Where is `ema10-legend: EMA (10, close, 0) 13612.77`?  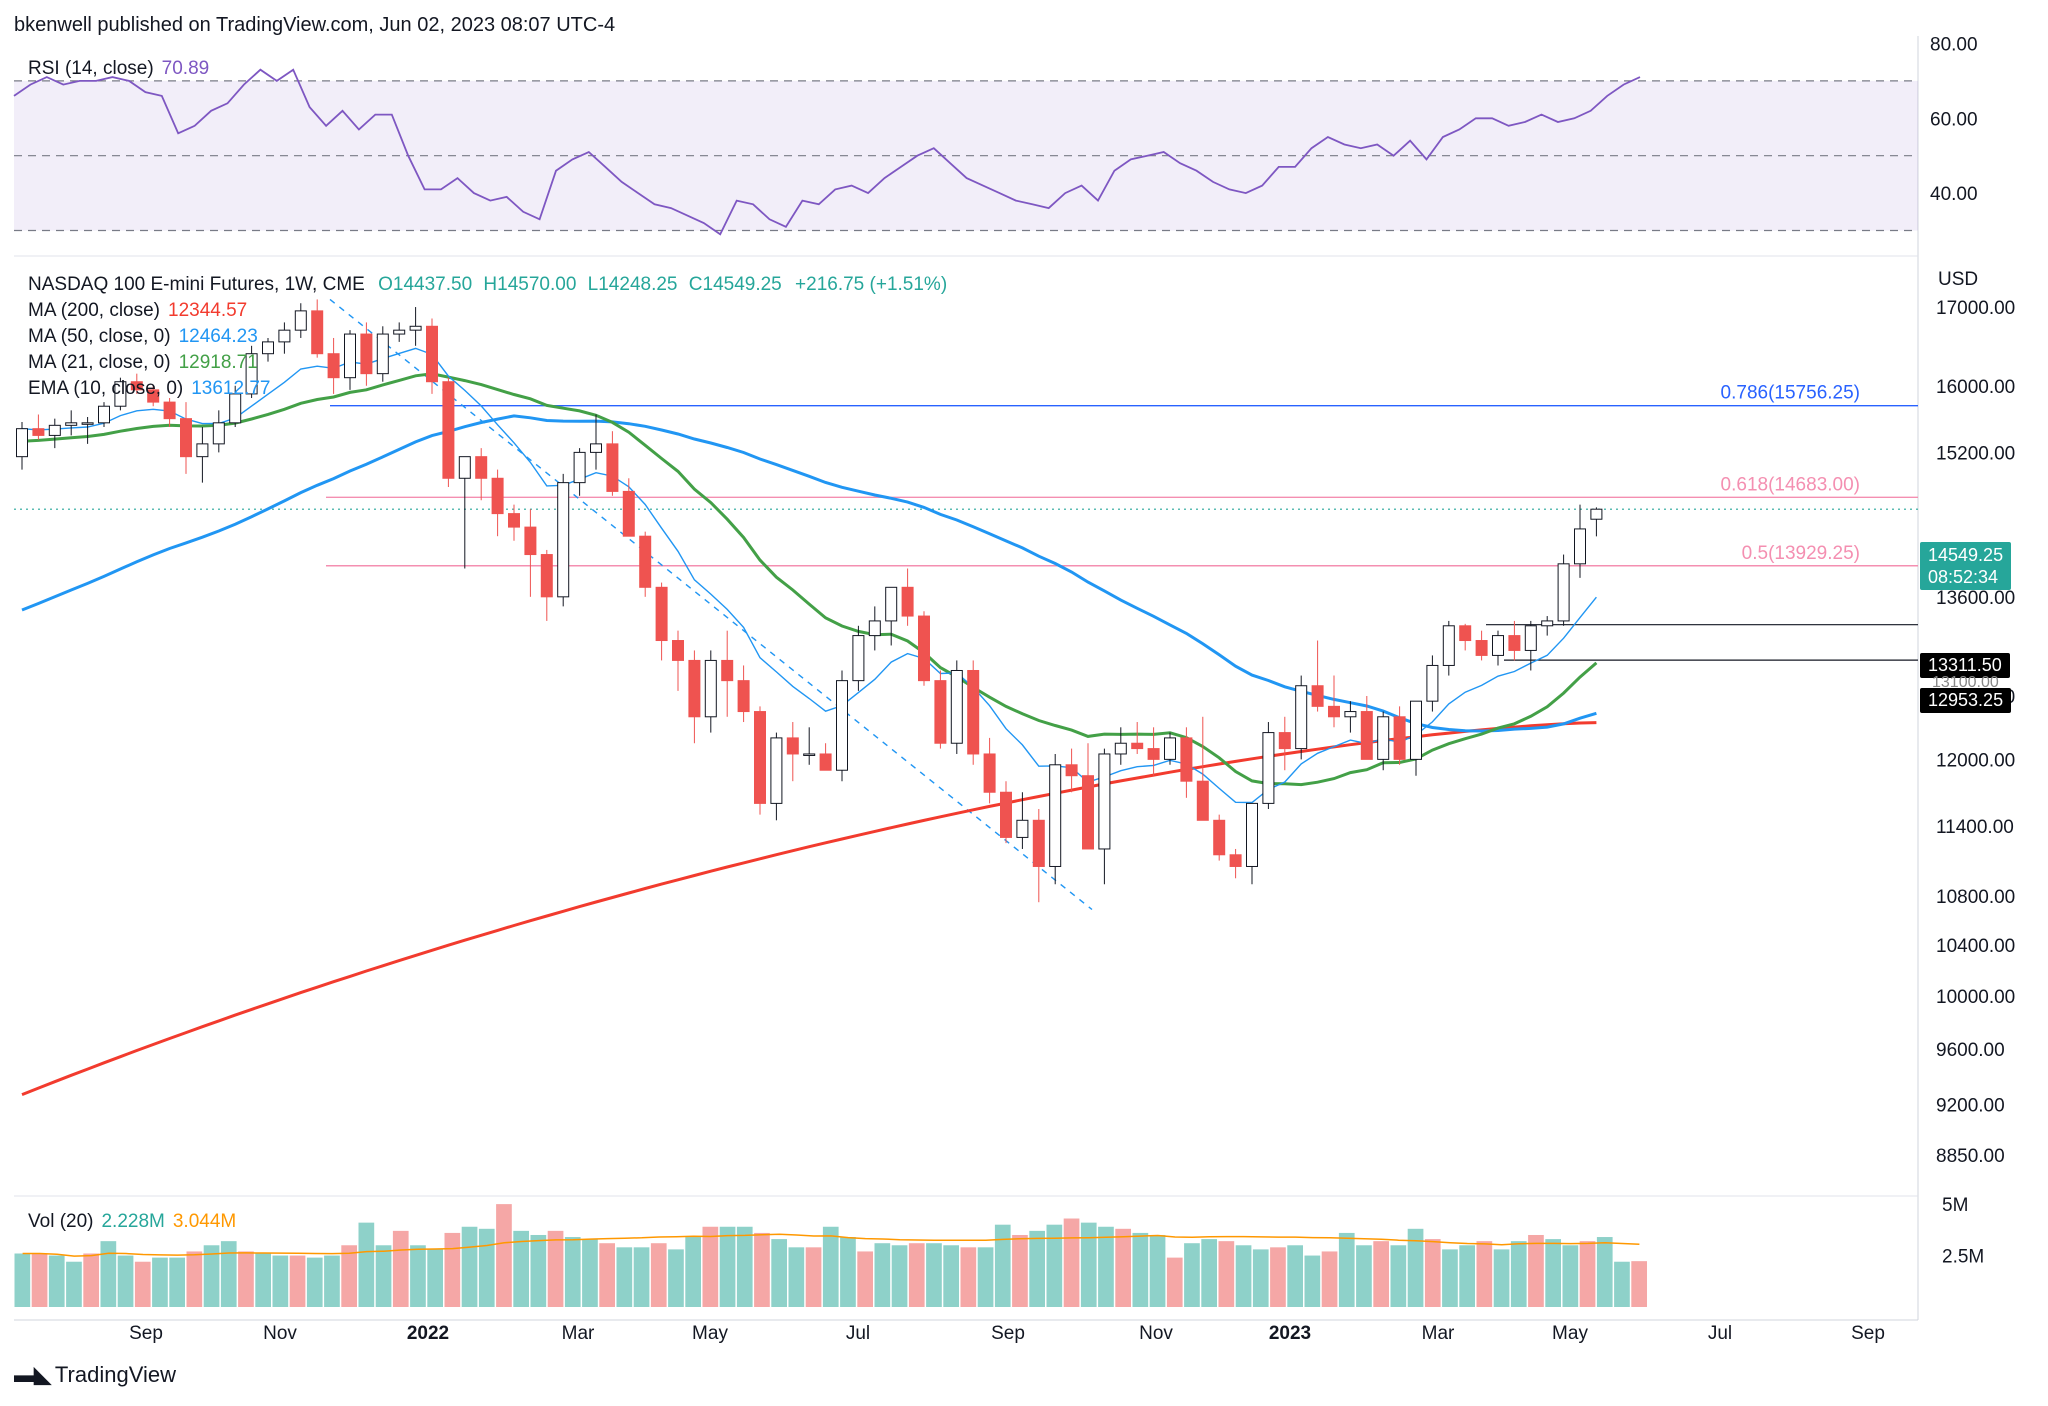 ema10-legend: EMA (10, close, 0) 13612.77 is located at coordinates (149, 389).